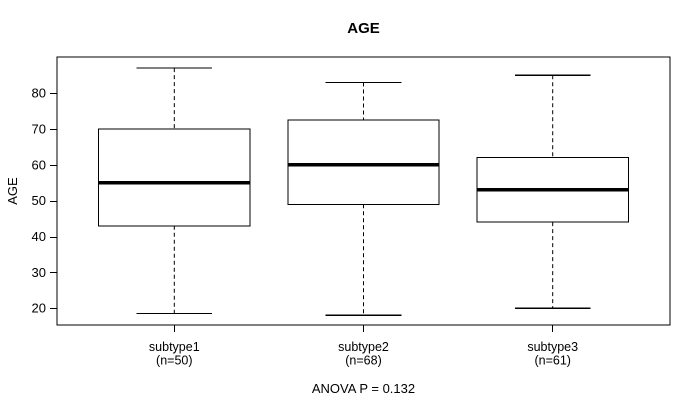 The height and width of the screenshot is (400, 700). What do you see at coordinates (552, 361) in the screenshot?
I see `x-group-n-label: (n=61)` at bounding box center [552, 361].